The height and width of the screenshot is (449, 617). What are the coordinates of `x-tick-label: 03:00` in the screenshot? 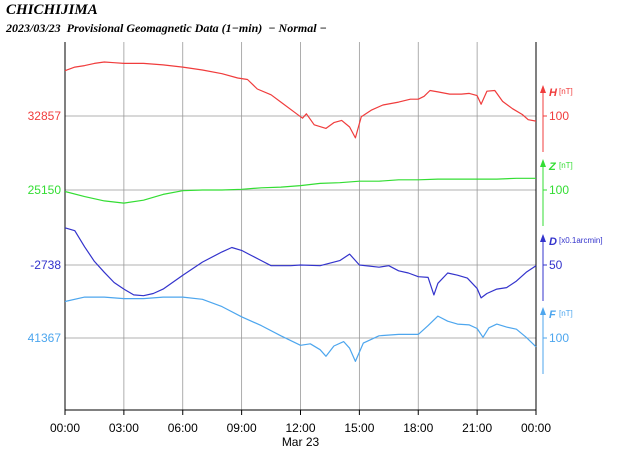 It's located at (124, 428).